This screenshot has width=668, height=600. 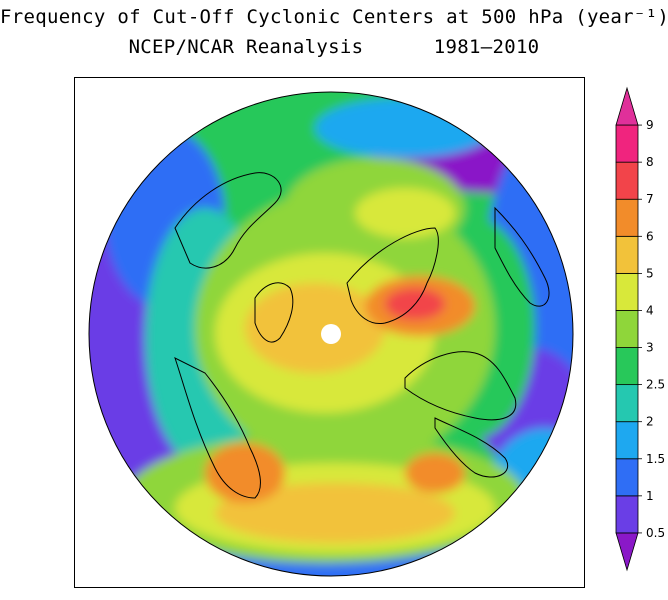 What do you see at coordinates (405, 213) in the screenshot?
I see `field-atlantic-yellow` at bounding box center [405, 213].